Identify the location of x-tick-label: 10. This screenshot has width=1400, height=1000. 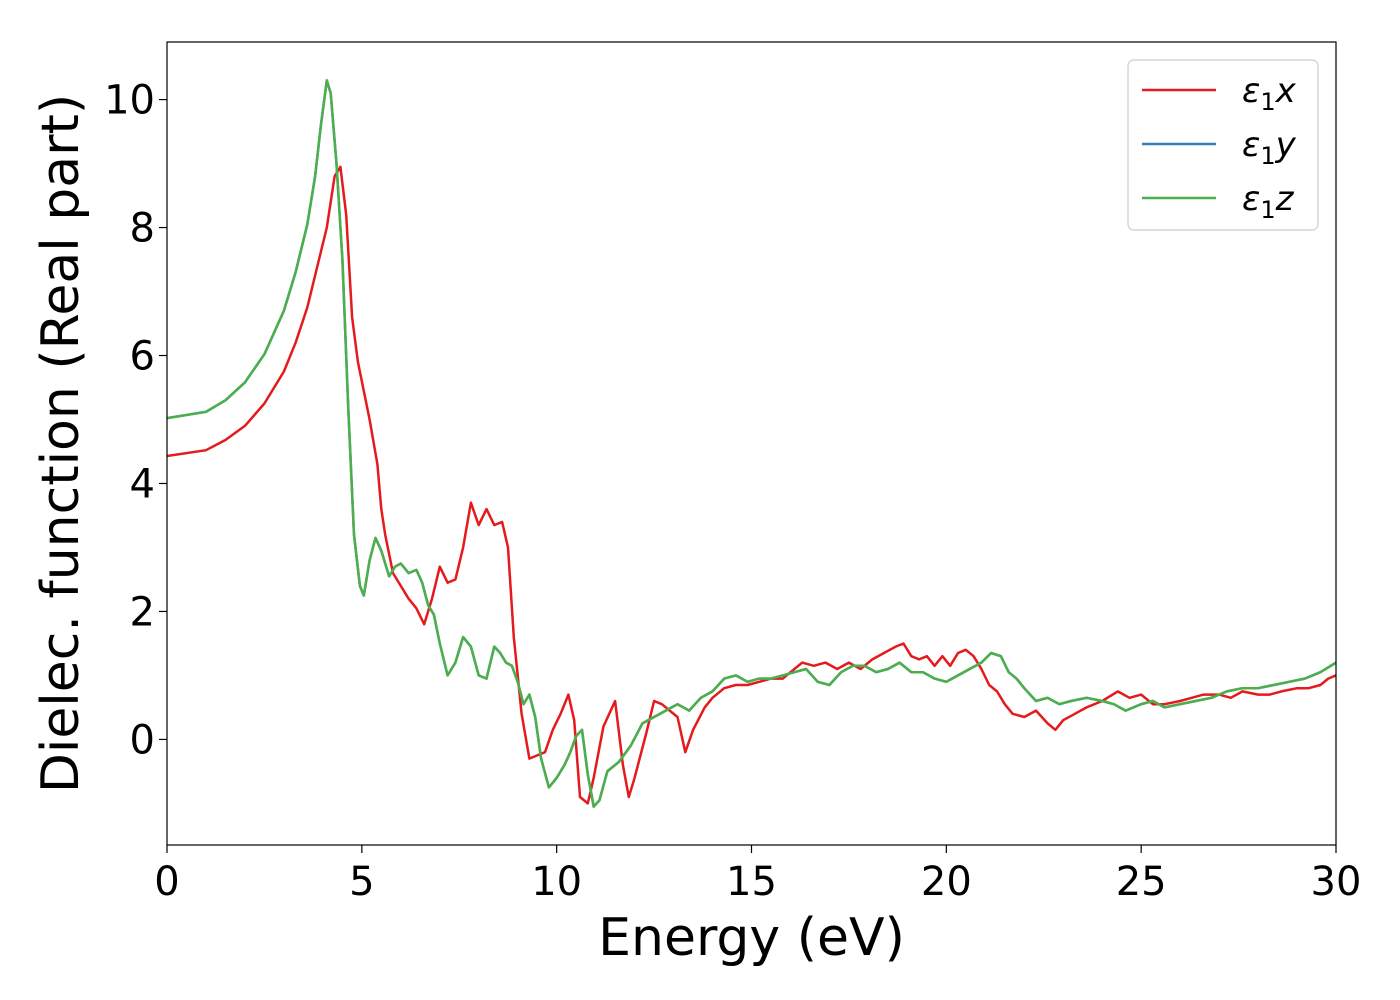
(556, 882).